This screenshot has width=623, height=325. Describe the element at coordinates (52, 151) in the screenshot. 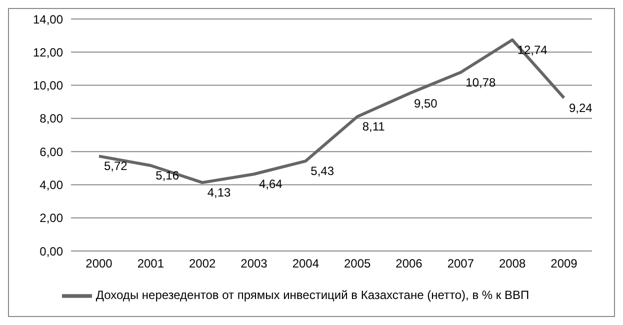

I see `y-tick-label: 6,00` at that location.